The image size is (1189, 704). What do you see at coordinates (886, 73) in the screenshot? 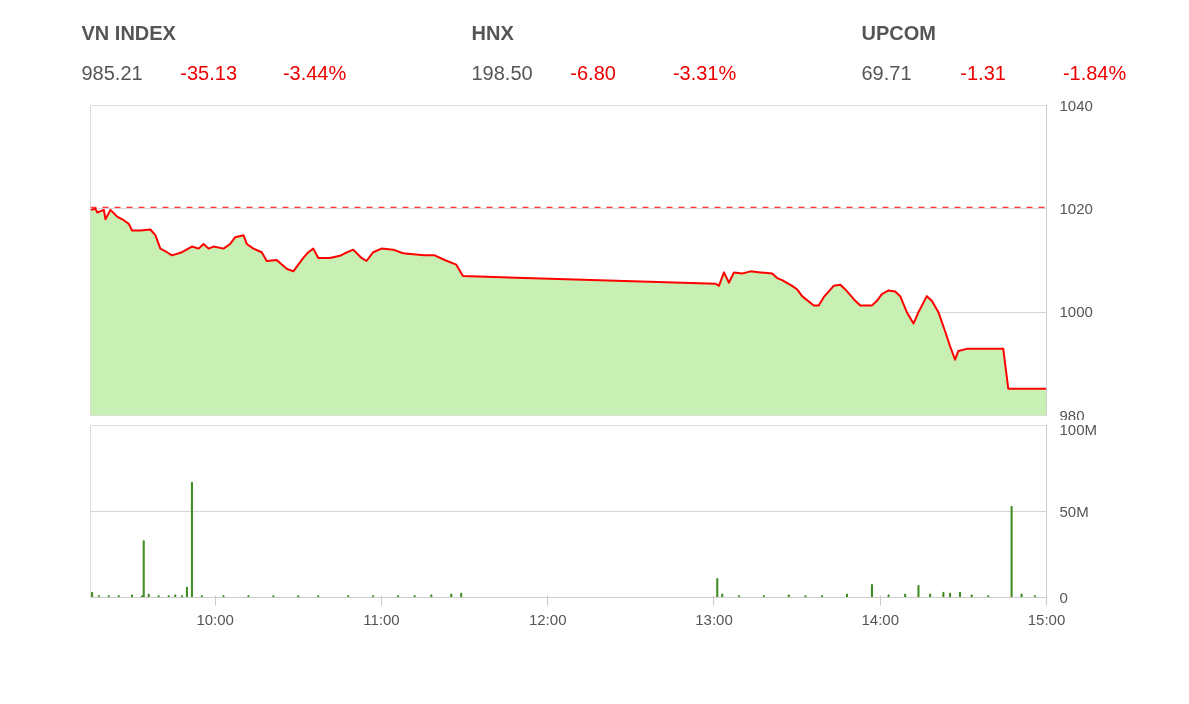
I see `text: 69.71` at bounding box center [886, 73].